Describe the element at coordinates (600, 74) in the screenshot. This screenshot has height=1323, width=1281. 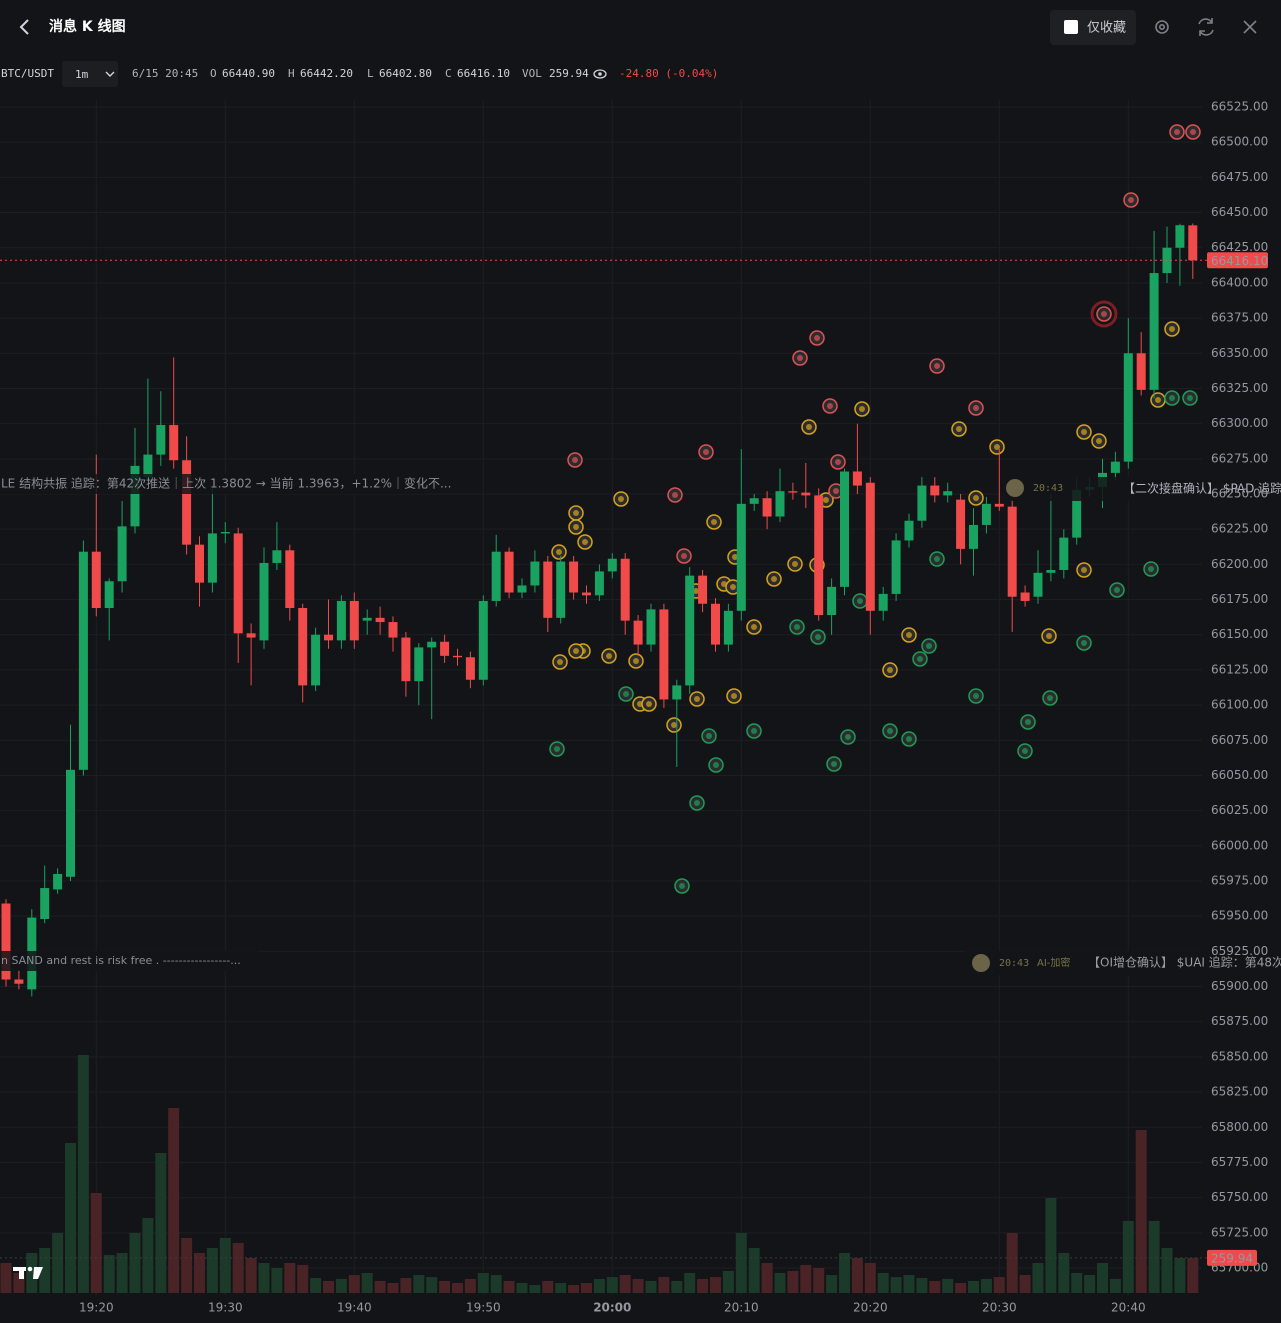
I see `eye-icon` at that location.